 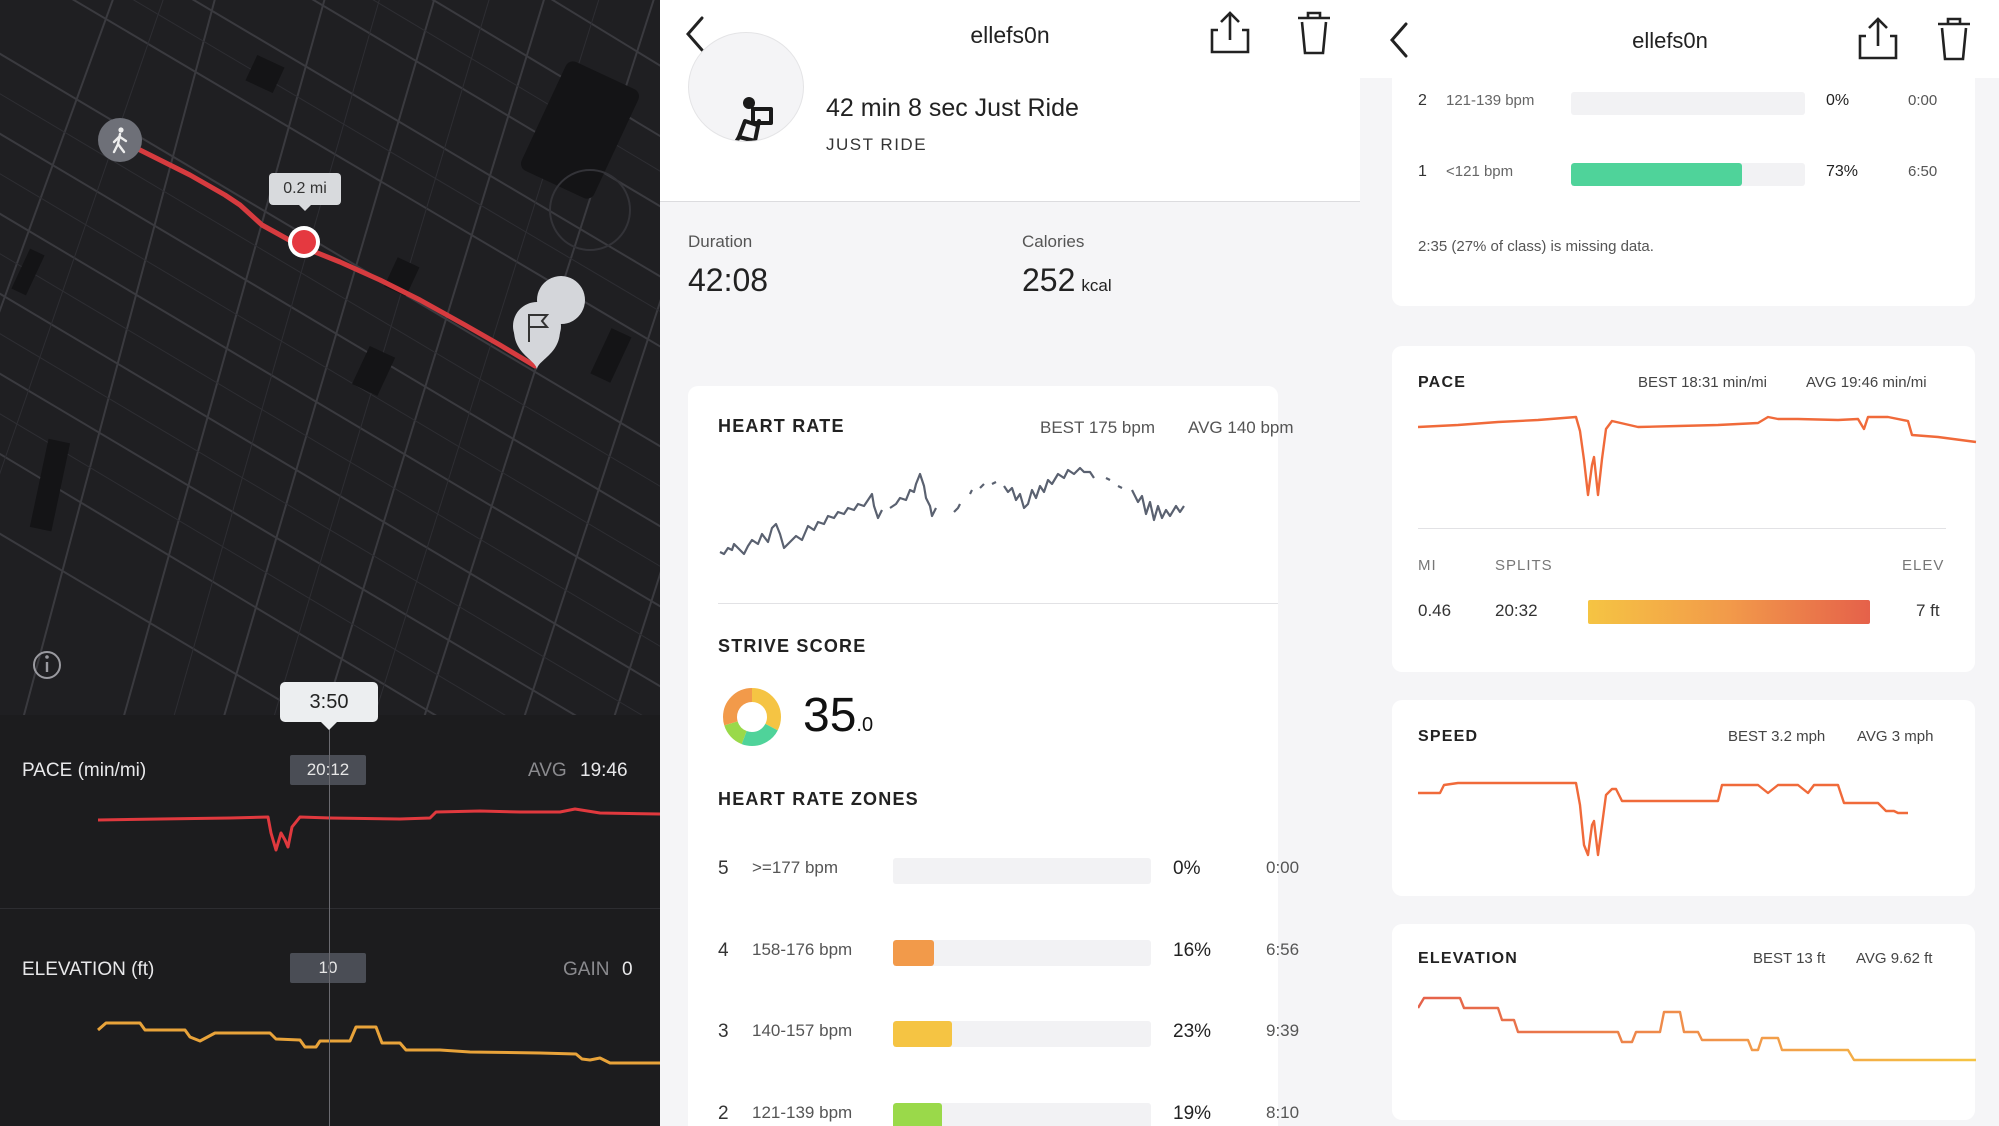 What do you see at coordinates (1524, 565) in the screenshot?
I see `splits-header: SPLITS` at bounding box center [1524, 565].